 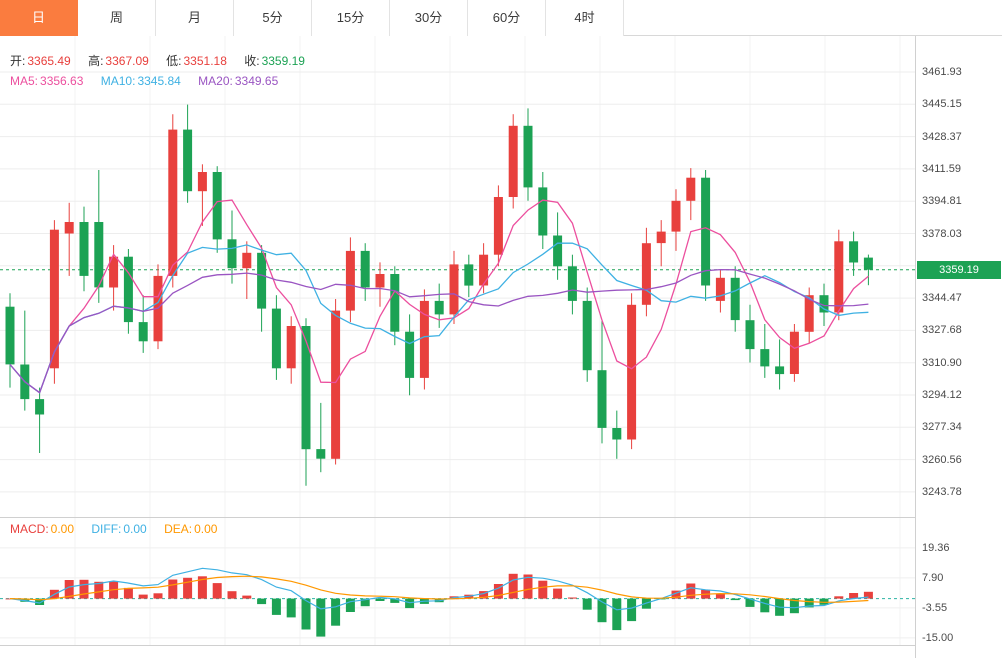 I want to click on price-axis-label: 3327.68, so click(x=942, y=330).